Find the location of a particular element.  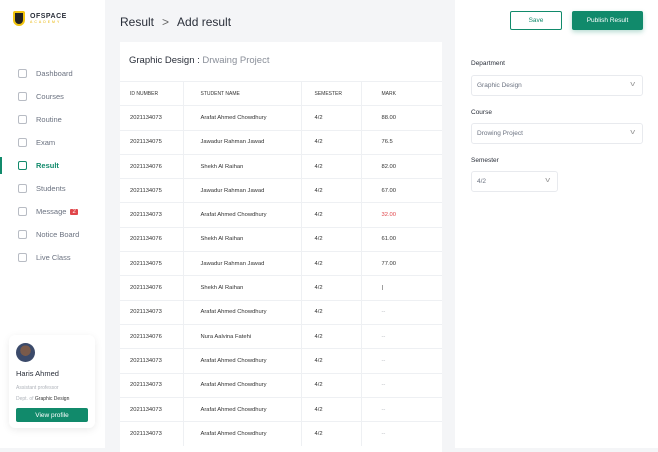

profile-role: Assistant professor is located at coordinates (37, 388).